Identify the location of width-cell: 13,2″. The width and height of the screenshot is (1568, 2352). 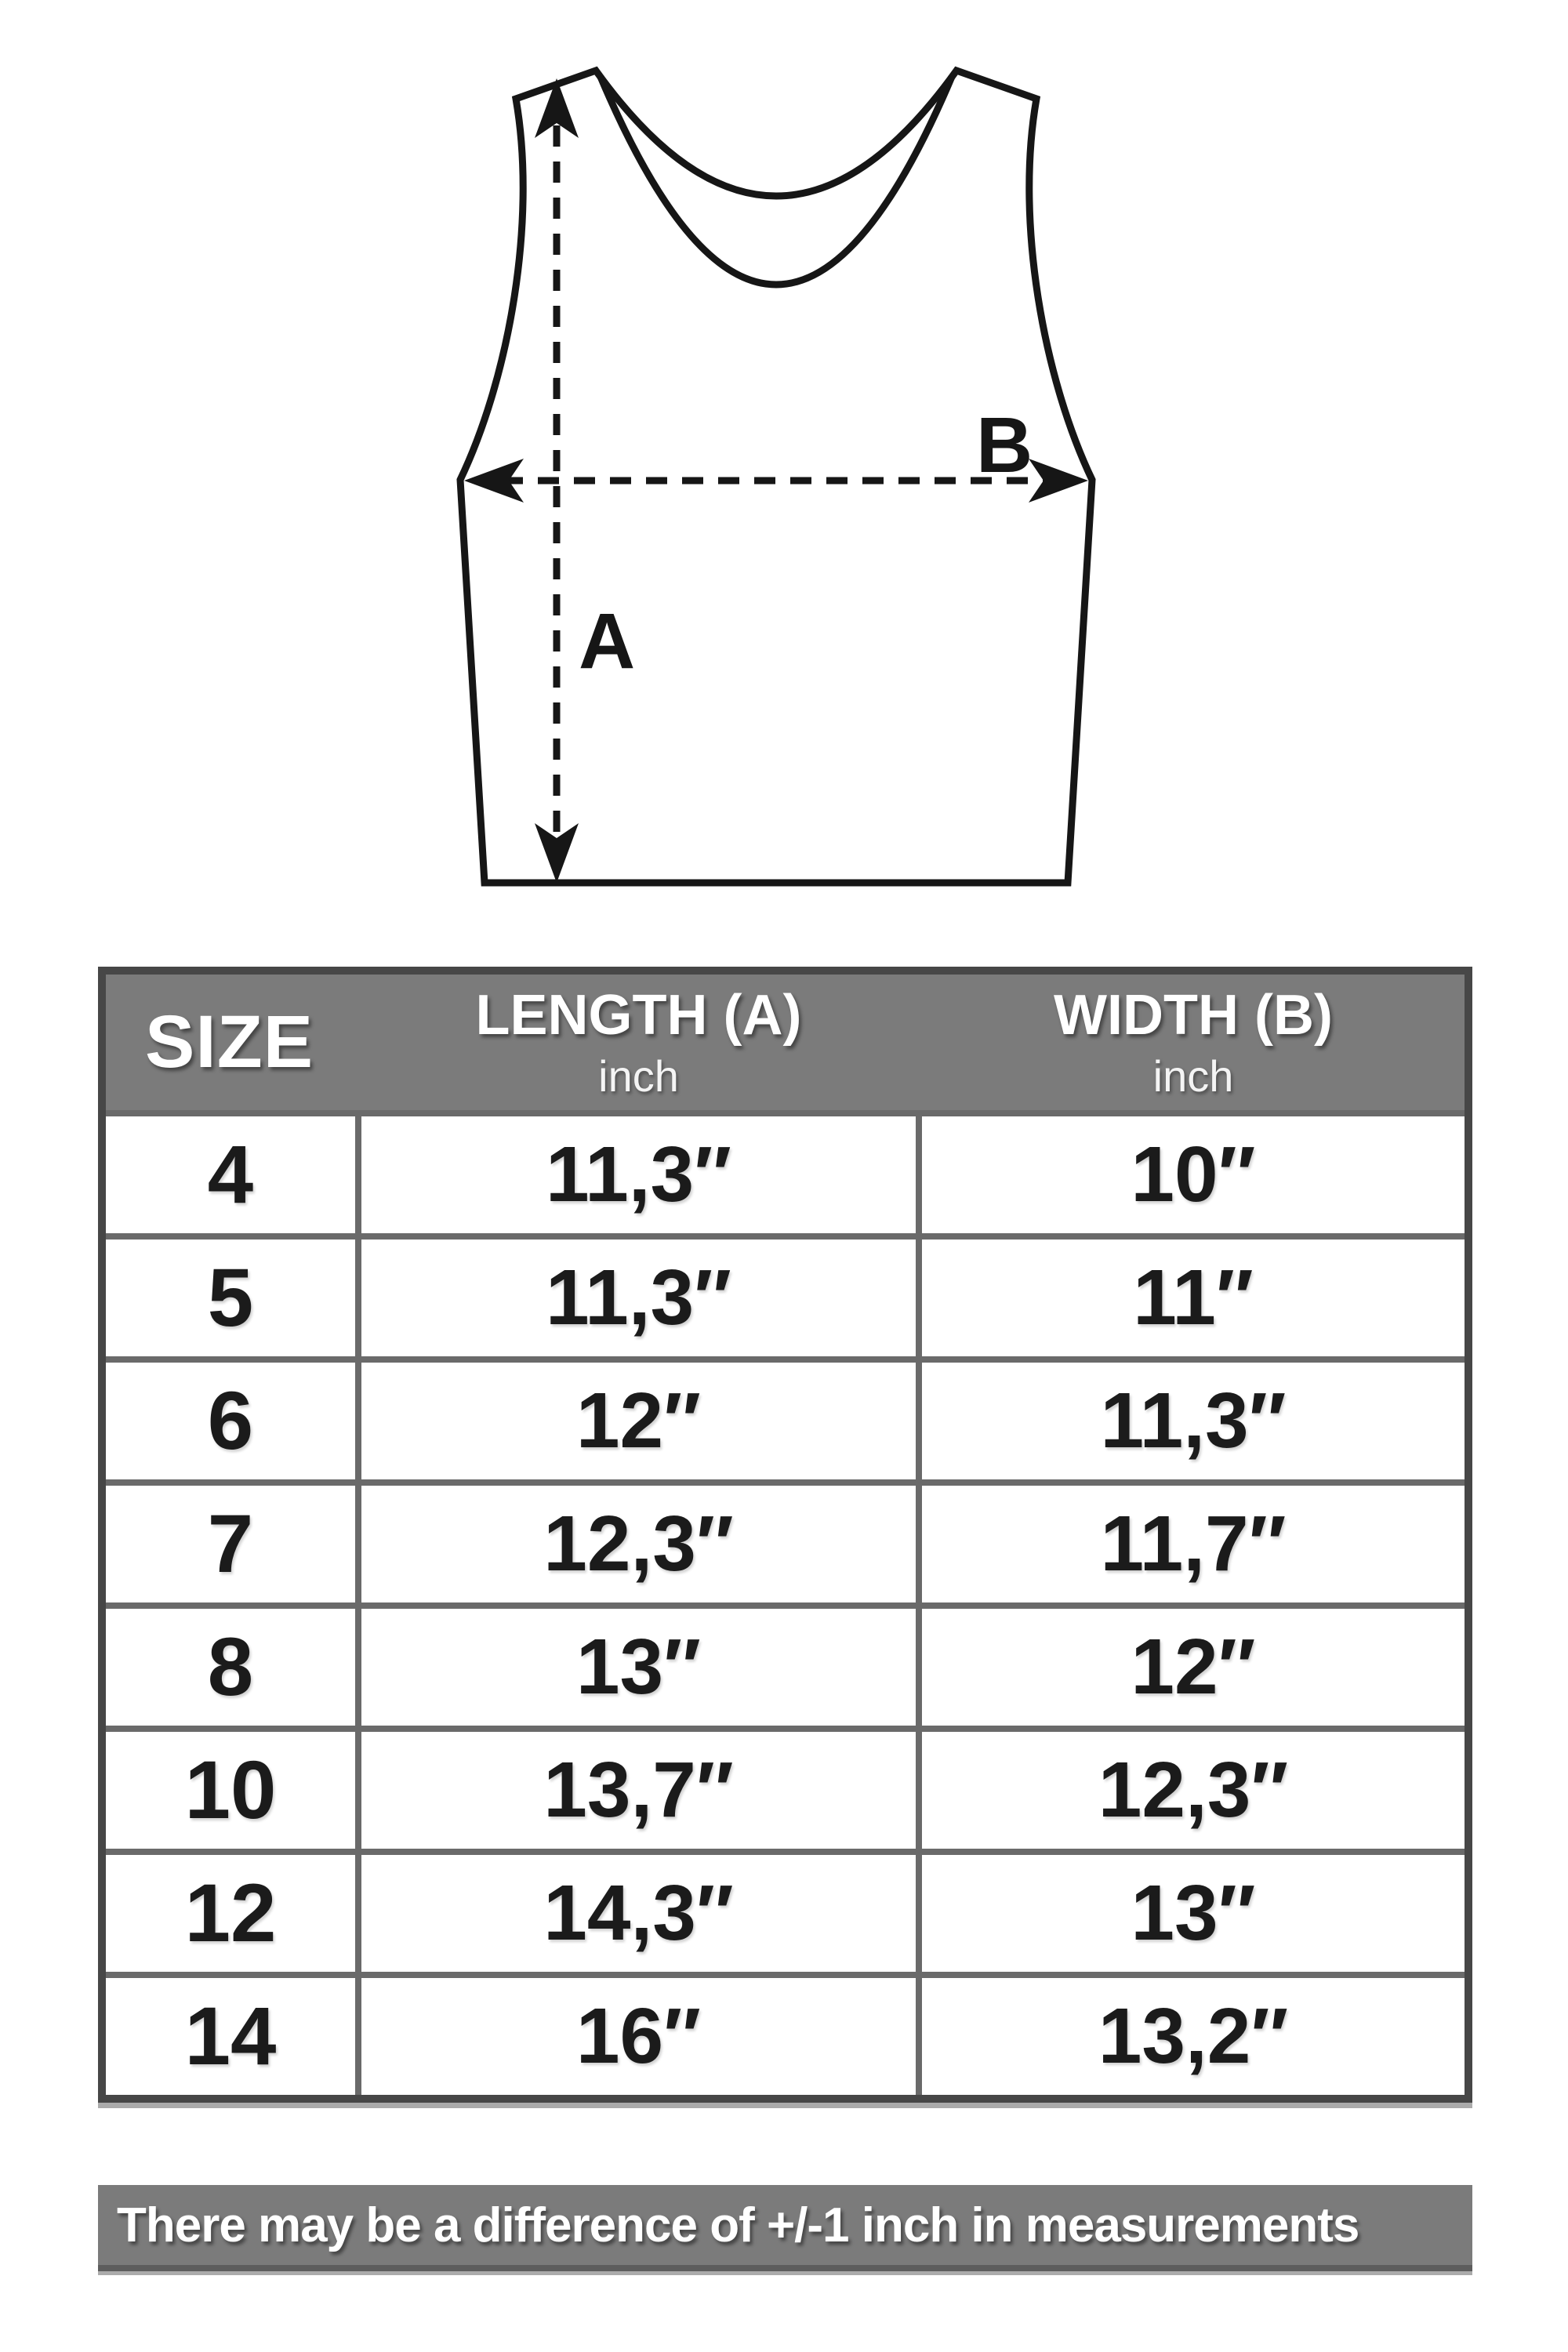
(1193, 2036).